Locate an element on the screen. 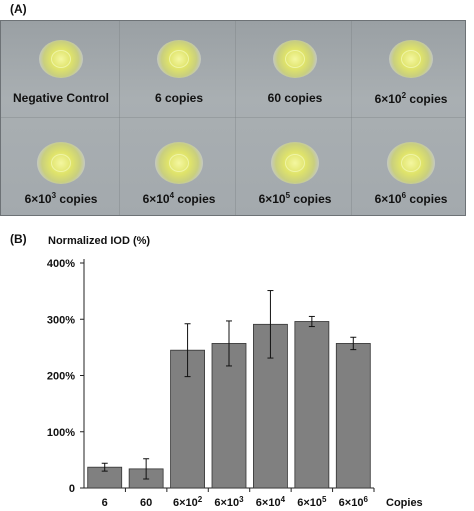  colony-cell: Negative Control is located at coordinates (61, 71).